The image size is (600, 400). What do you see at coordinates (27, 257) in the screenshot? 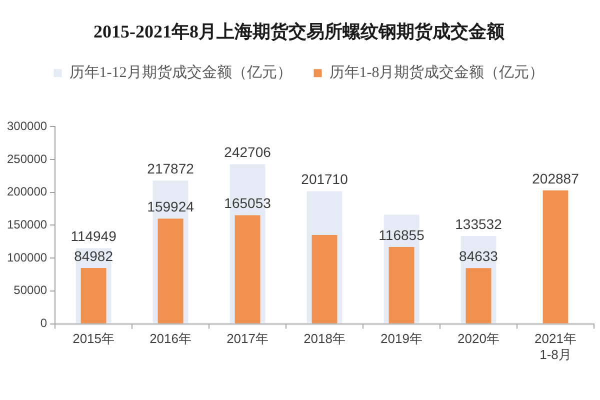
I see `y-tick-label: 100000` at bounding box center [27, 257].